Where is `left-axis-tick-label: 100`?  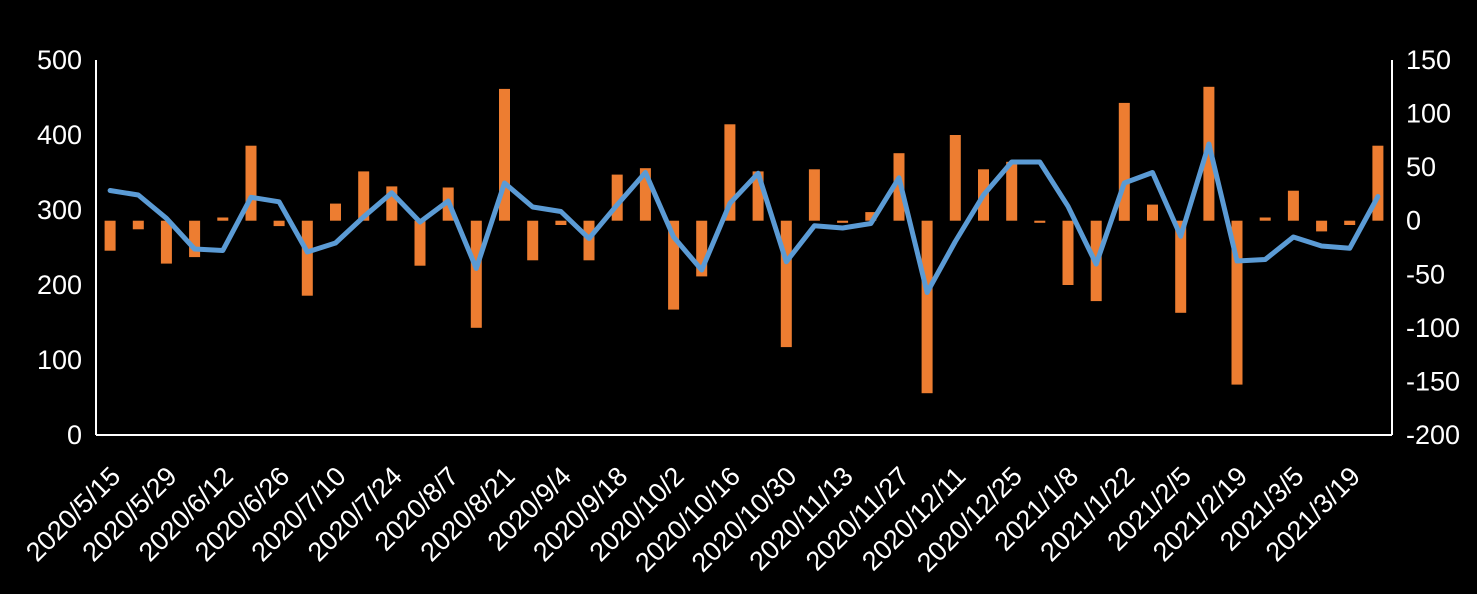
left-axis-tick-label: 100 is located at coordinates (59, 360).